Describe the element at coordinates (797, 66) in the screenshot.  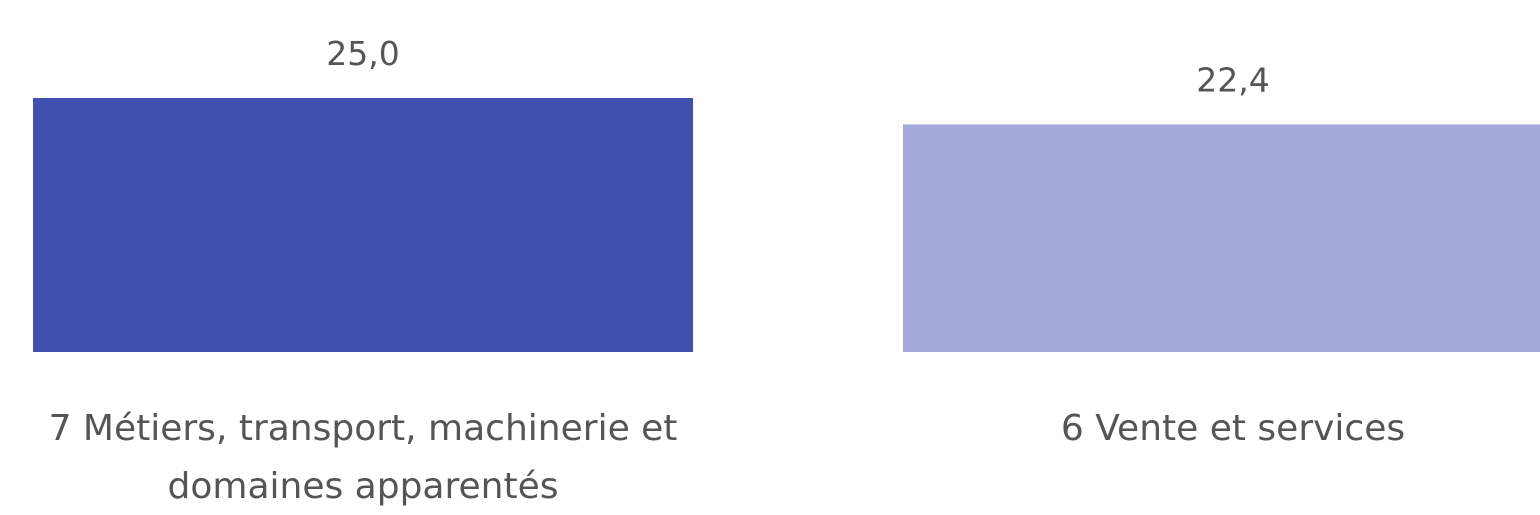
I see `value-labels-group: 25,0 22,4` at that location.